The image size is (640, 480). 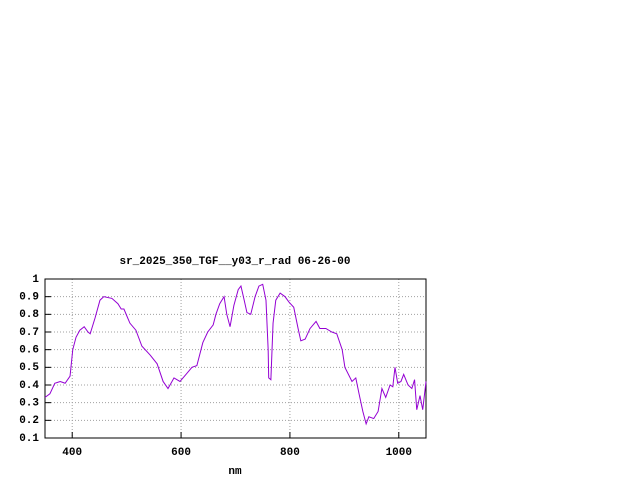 What do you see at coordinates (29, 421) in the screenshot?
I see `y-tick-label: 0.2` at bounding box center [29, 421].